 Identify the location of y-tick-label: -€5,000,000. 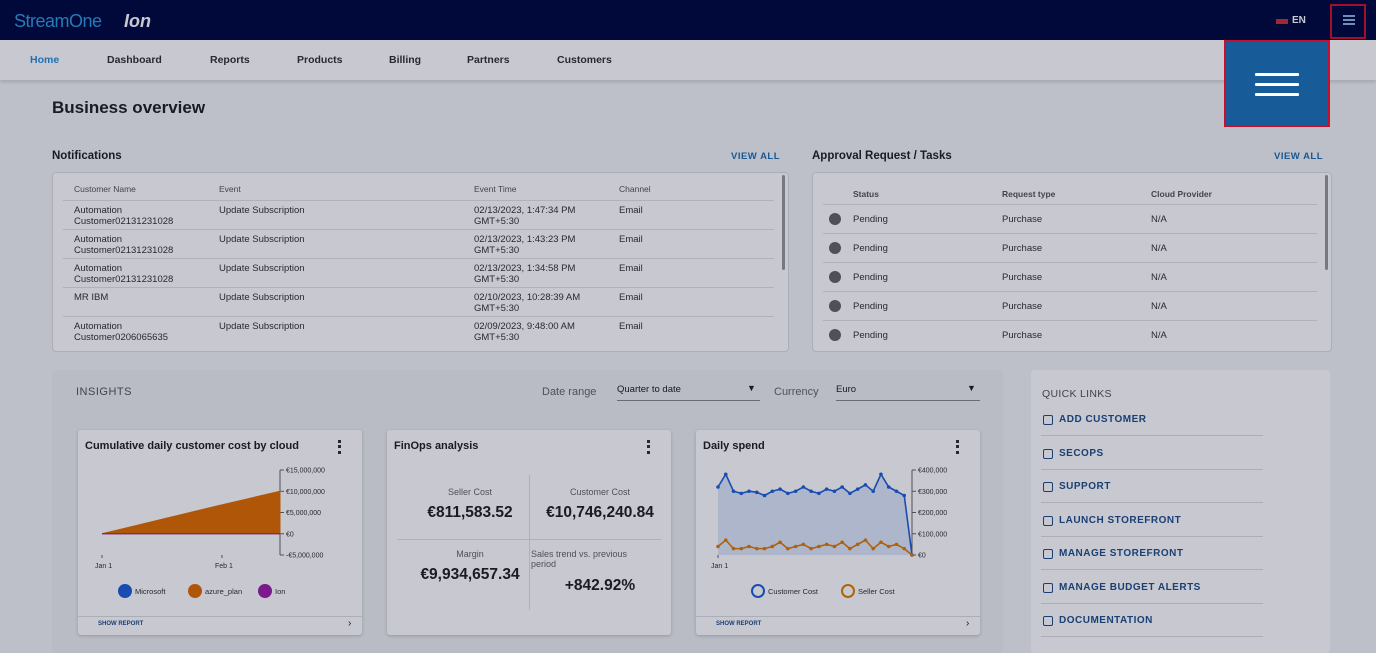
(304, 556).